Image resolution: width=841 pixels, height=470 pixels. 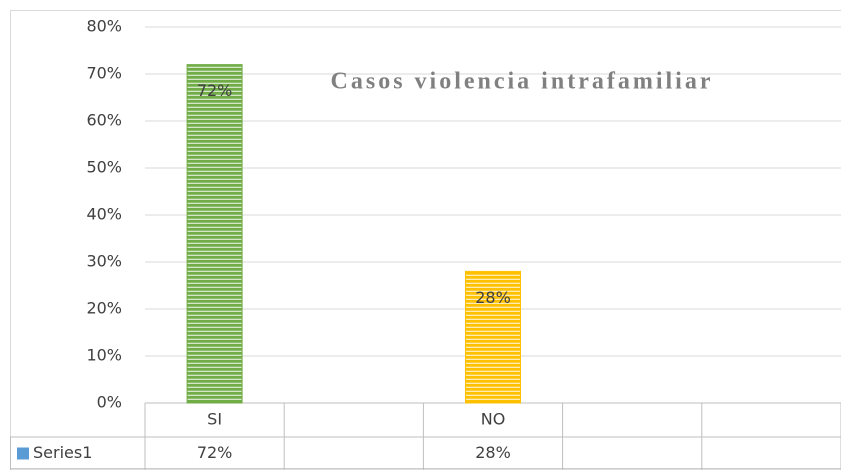 What do you see at coordinates (214, 419) in the screenshot?
I see `x-tick-label: SI` at bounding box center [214, 419].